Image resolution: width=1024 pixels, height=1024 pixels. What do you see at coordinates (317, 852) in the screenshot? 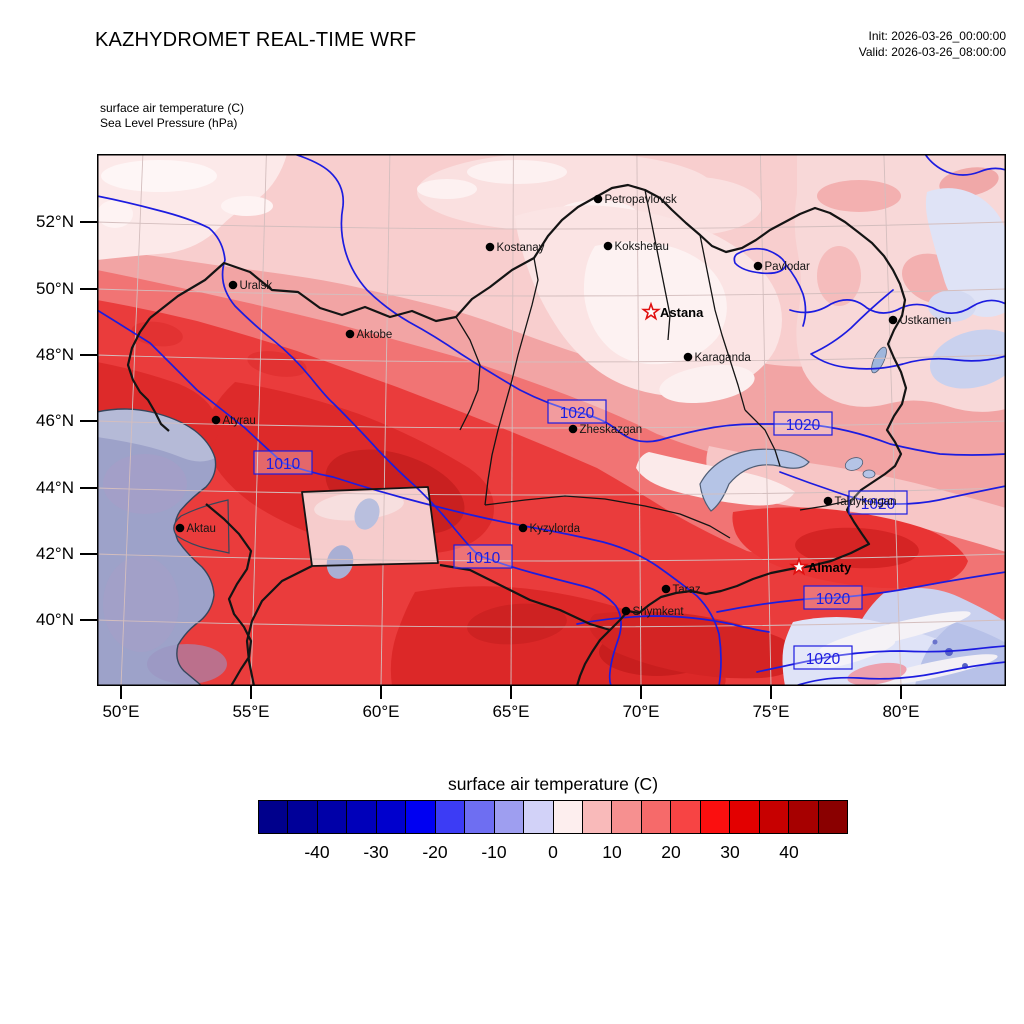
I see `colorbar-tick-label: -40` at bounding box center [317, 852].